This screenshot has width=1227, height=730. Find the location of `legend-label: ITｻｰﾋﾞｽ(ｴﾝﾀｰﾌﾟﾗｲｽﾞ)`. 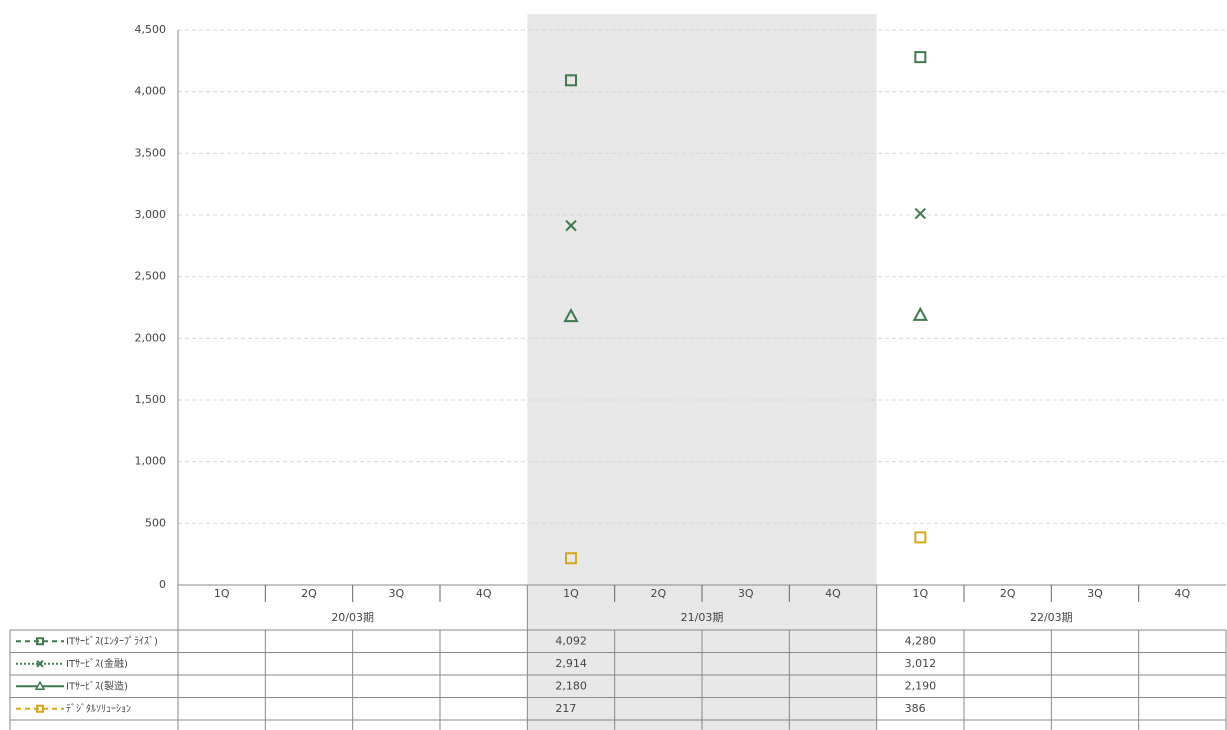

legend-label: ITｻｰﾋﾞｽ(ｴﾝﾀｰﾌﾟﾗｲｽﾞ) is located at coordinates (112, 641).